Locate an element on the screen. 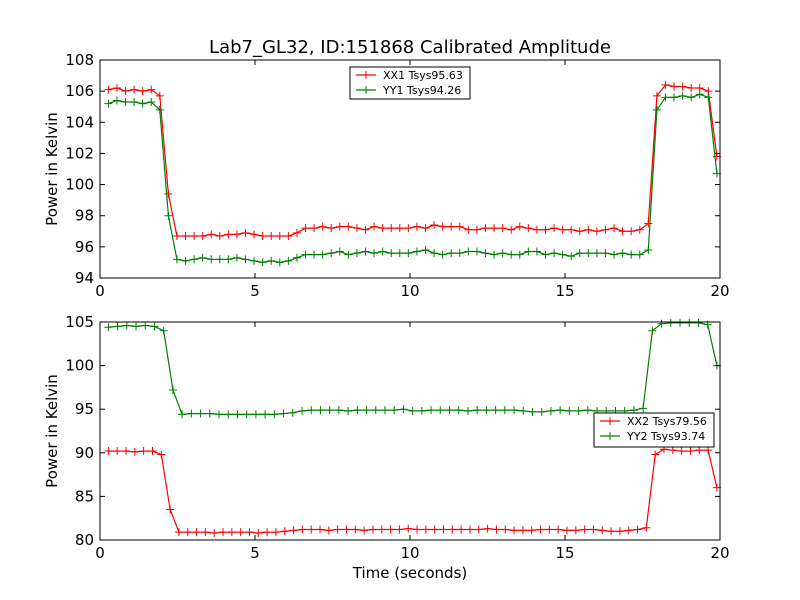  legend-label: YY1 Tsys94.26 is located at coordinates (421, 90).